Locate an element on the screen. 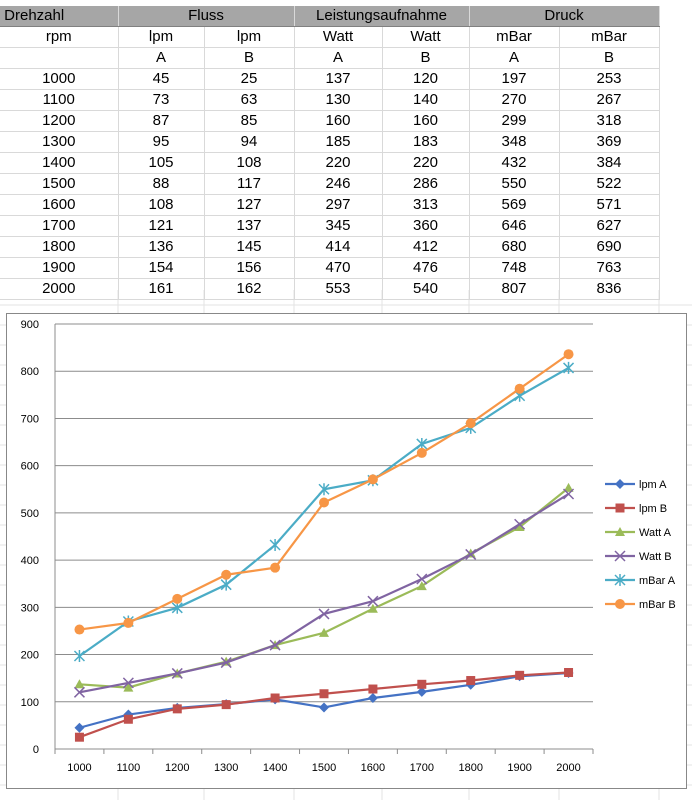 The width and height of the screenshot is (692, 800). table-cell: 253 is located at coordinates (609, 79).